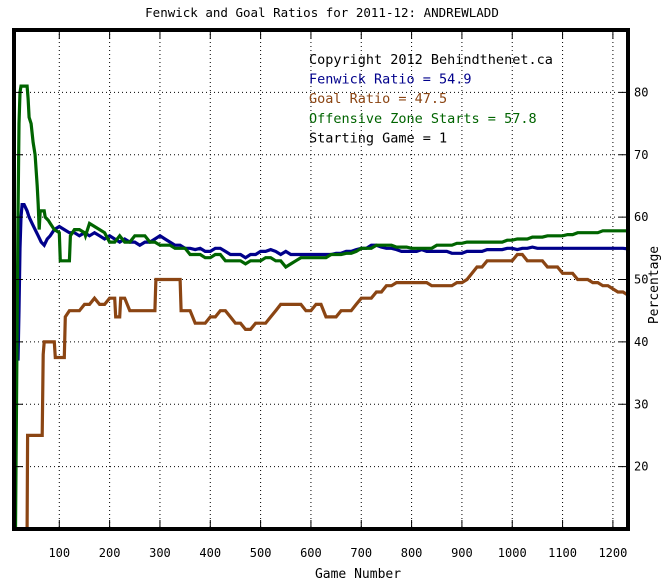  I want to click on y-tick-label-0: 20, so click(641, 467).